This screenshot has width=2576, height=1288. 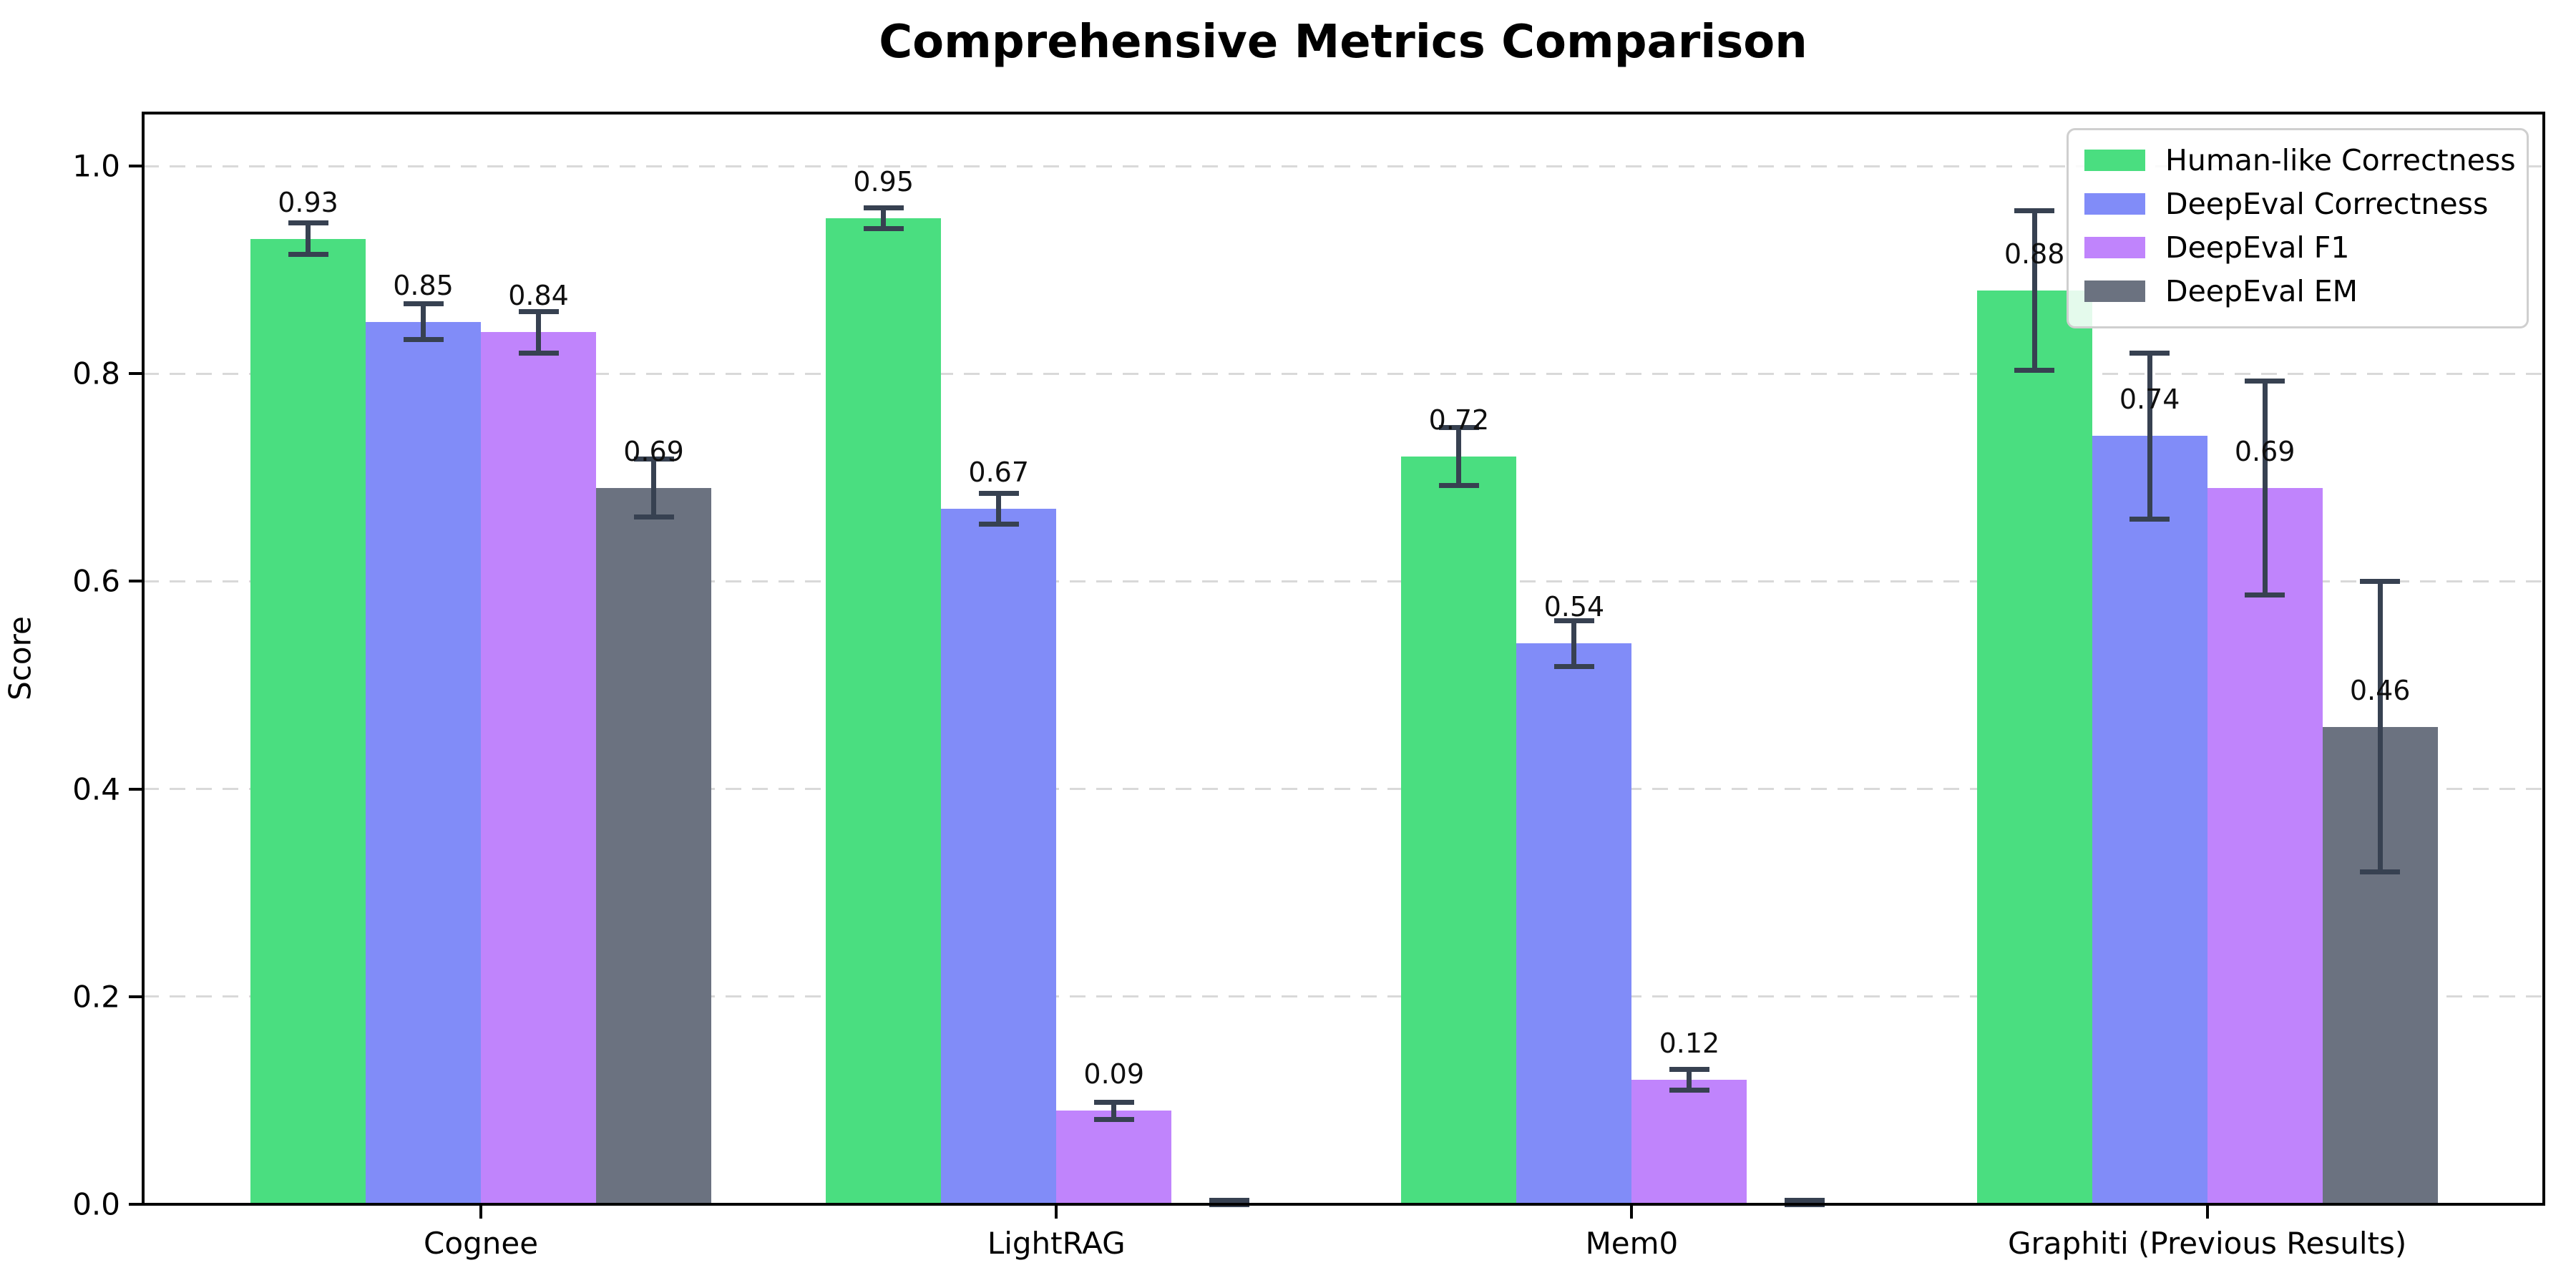 What do you see at coordinates (1056, 1243) in the screenshot?
I see `x-category-label: LightRAG` at bounding box center [1056, 1243].